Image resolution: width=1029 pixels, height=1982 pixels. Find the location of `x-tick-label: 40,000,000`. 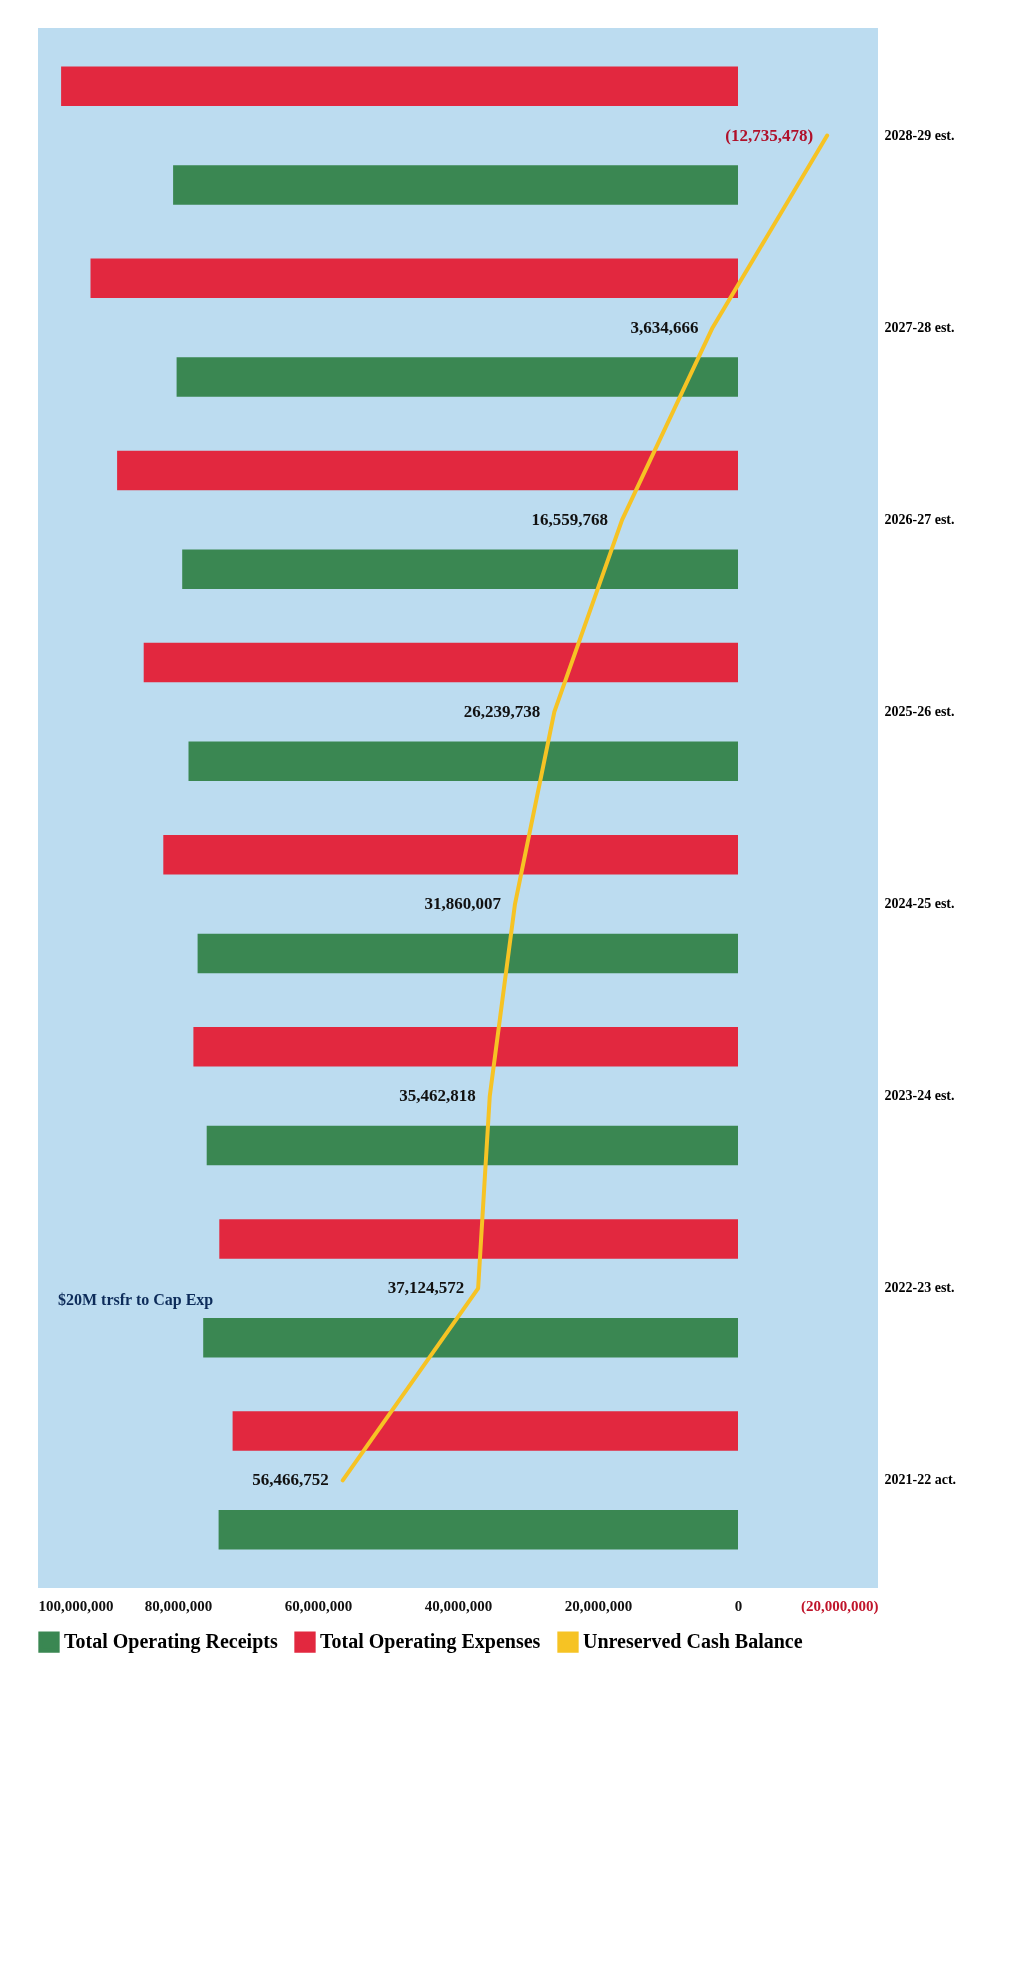

x-tick-label: 40,000,000 is located at coordinates (458, 1605).